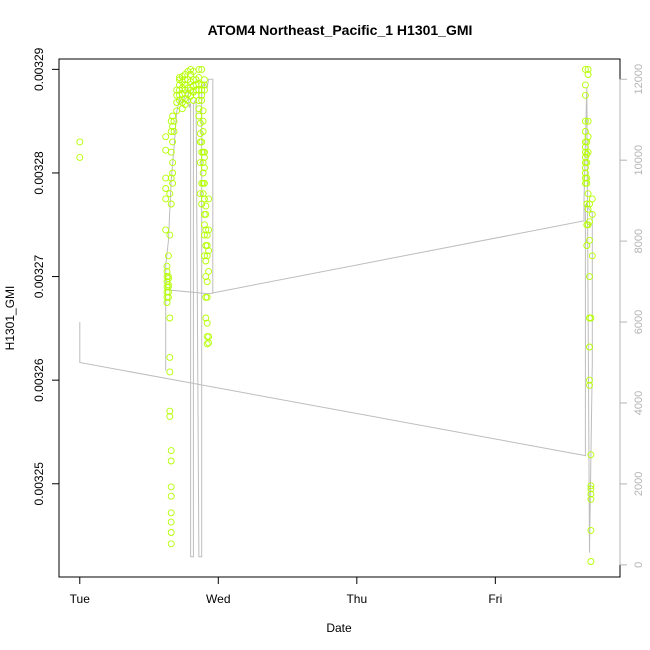  What do you see at coordinates (632, 316) in the screenshot?
I see `y2-axis: 0 2000 4000 6000 8000 10000 12000` at bounding box center [632, 316].